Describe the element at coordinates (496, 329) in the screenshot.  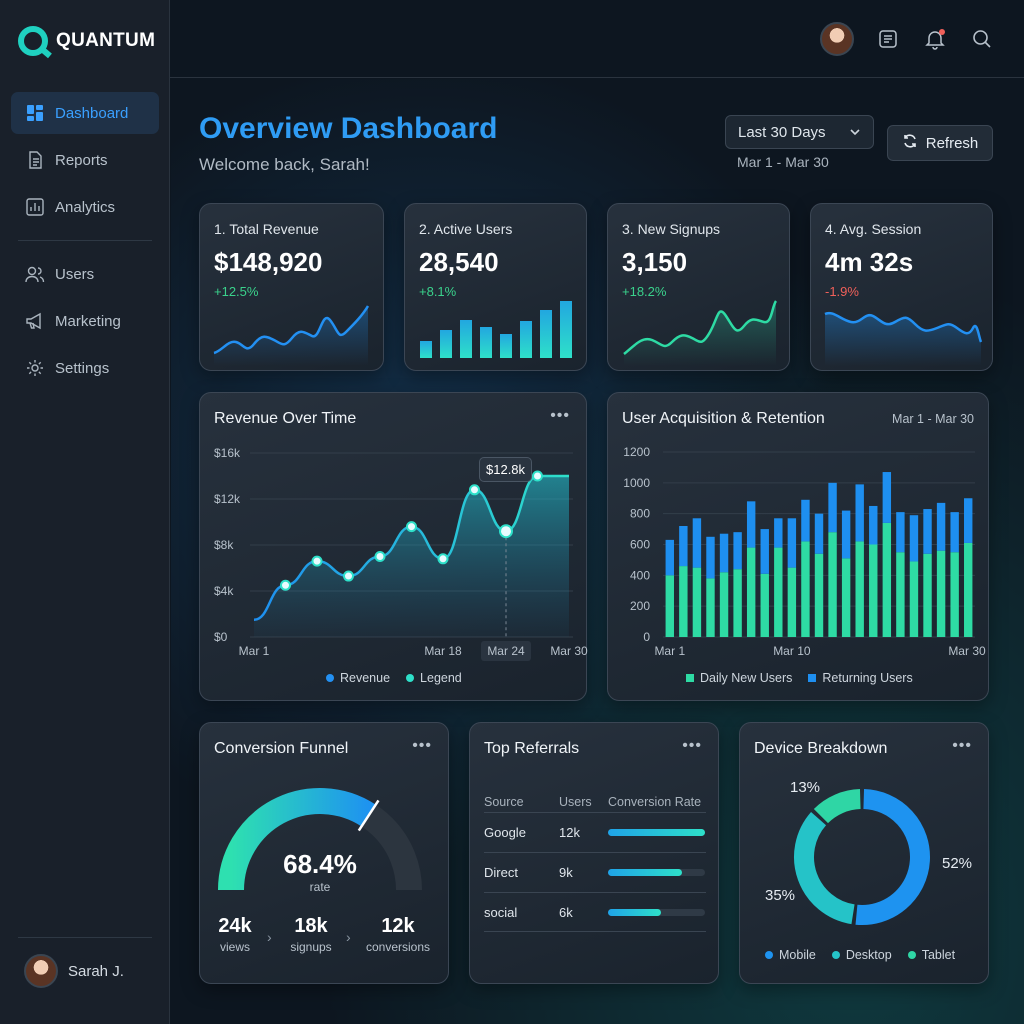
I see `kpi-bar-sparkline` at that location.